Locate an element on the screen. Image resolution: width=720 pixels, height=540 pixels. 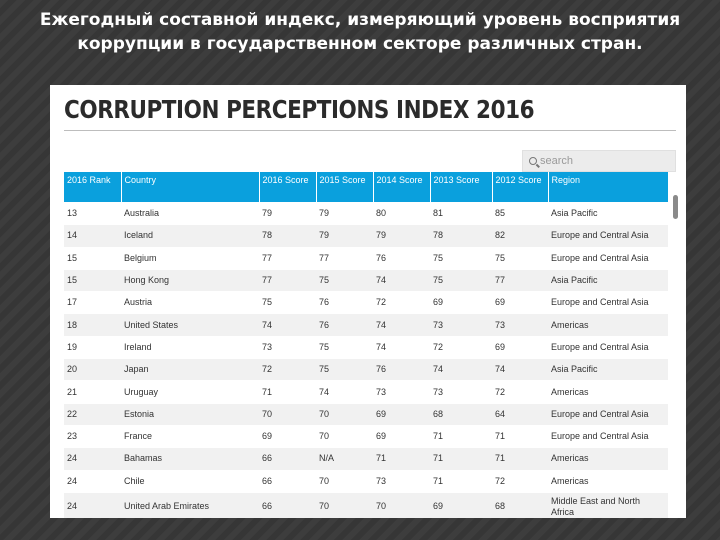
column-header-2016-score: 2016 Score is located at coordinates (288, 187).